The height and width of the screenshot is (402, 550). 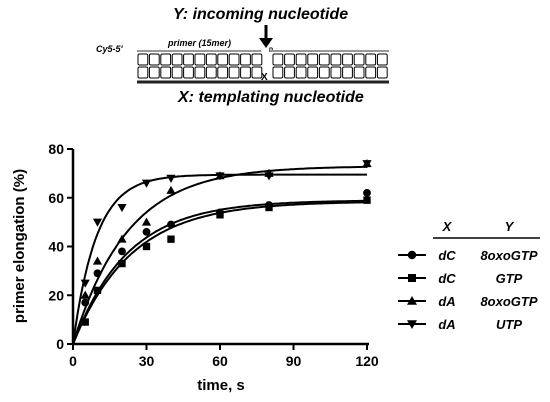 I want to click on x-axis-title: time, s, so click(x=221, y=385).